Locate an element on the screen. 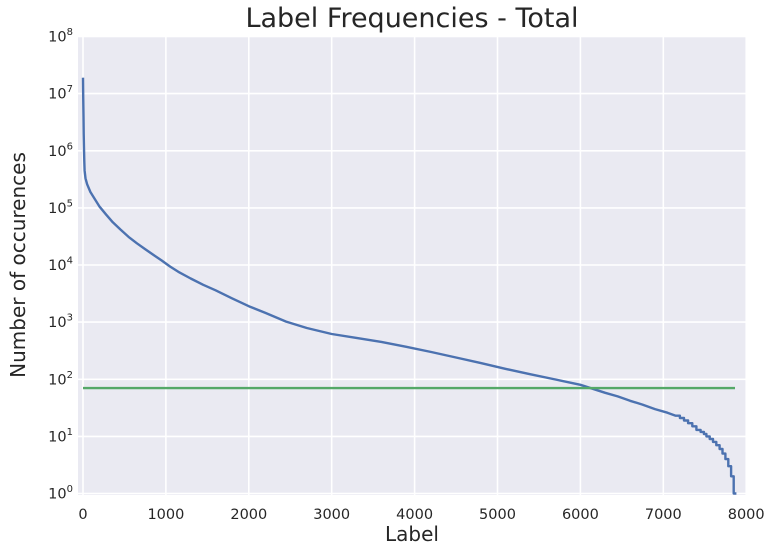 Image resolution: width=766 pixels, height=549 pixels. chart-title: Label Frequencies - Total is located at coordinates (411, 18).